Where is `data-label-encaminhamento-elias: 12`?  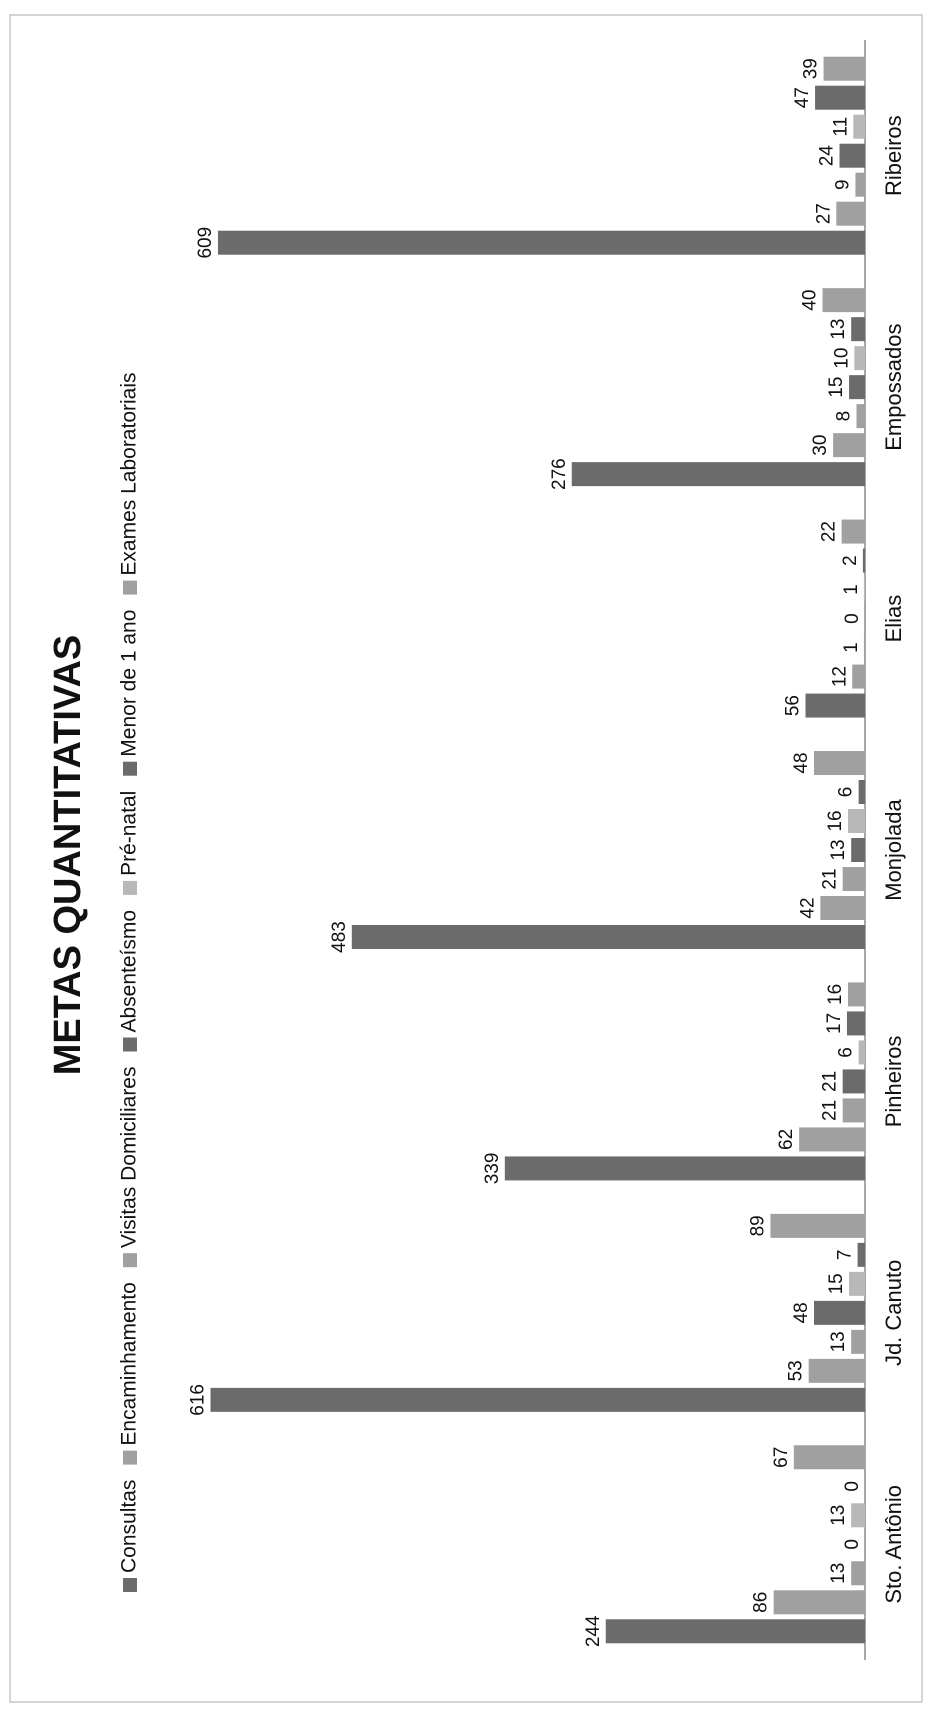 data-label-encaminhamento-elias: 12 is located at coordinates (839, 676).